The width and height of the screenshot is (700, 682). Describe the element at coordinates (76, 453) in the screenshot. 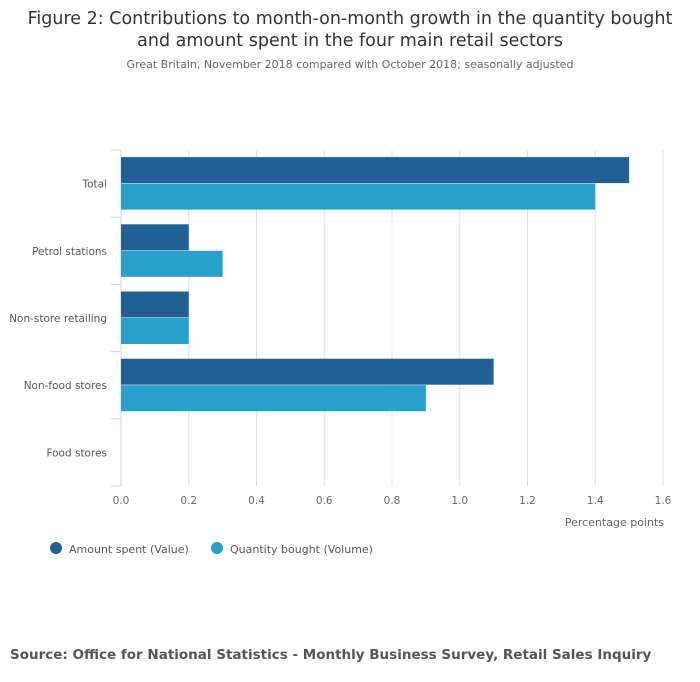

I see `category-label: Food stores` at that location.